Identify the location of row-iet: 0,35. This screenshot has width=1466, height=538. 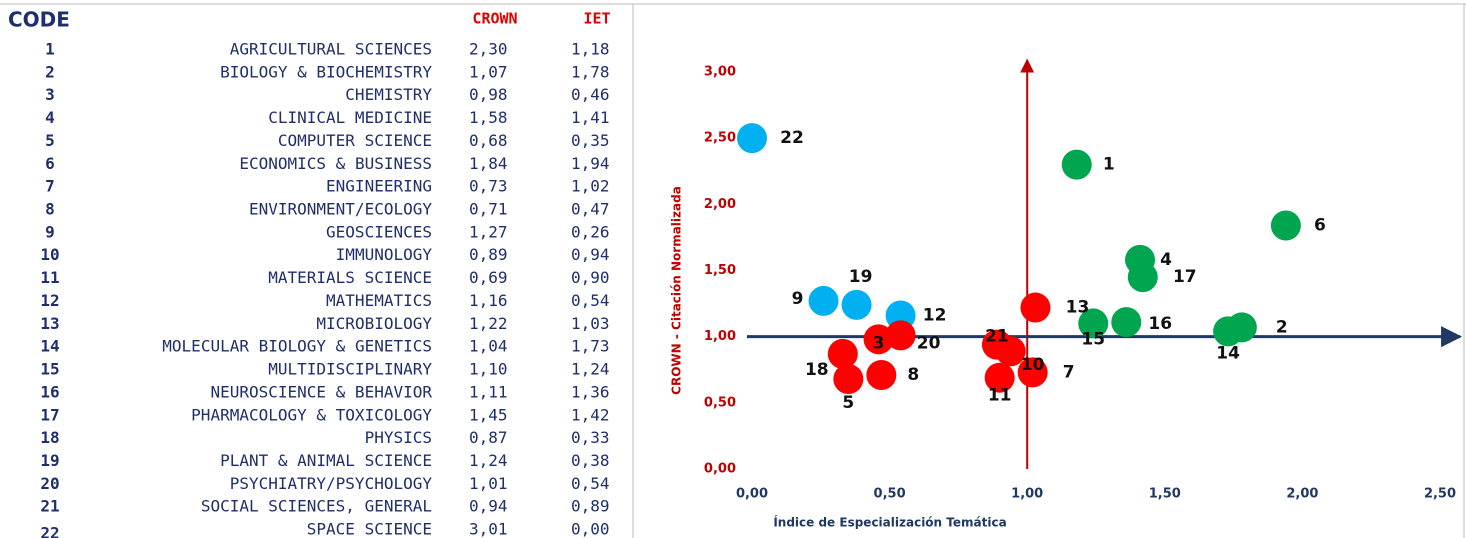
(590, 140).